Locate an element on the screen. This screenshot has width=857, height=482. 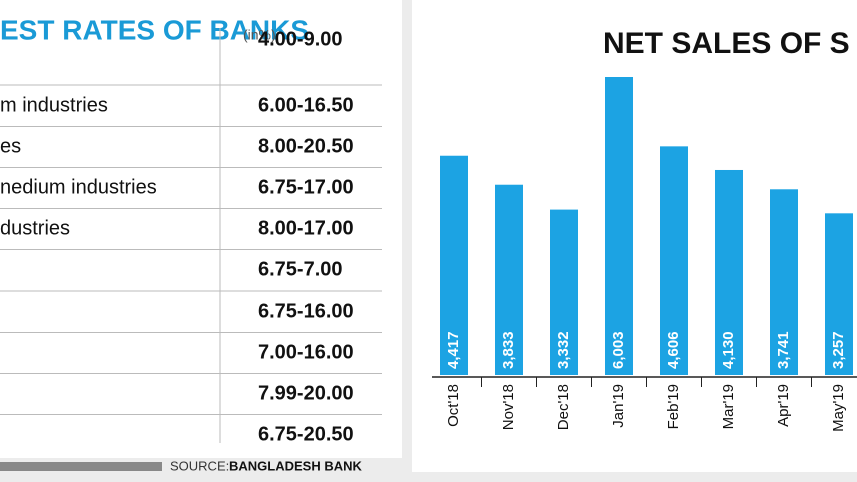
row-rate: 4.00-9.00 is located at coordinates (300, 39).